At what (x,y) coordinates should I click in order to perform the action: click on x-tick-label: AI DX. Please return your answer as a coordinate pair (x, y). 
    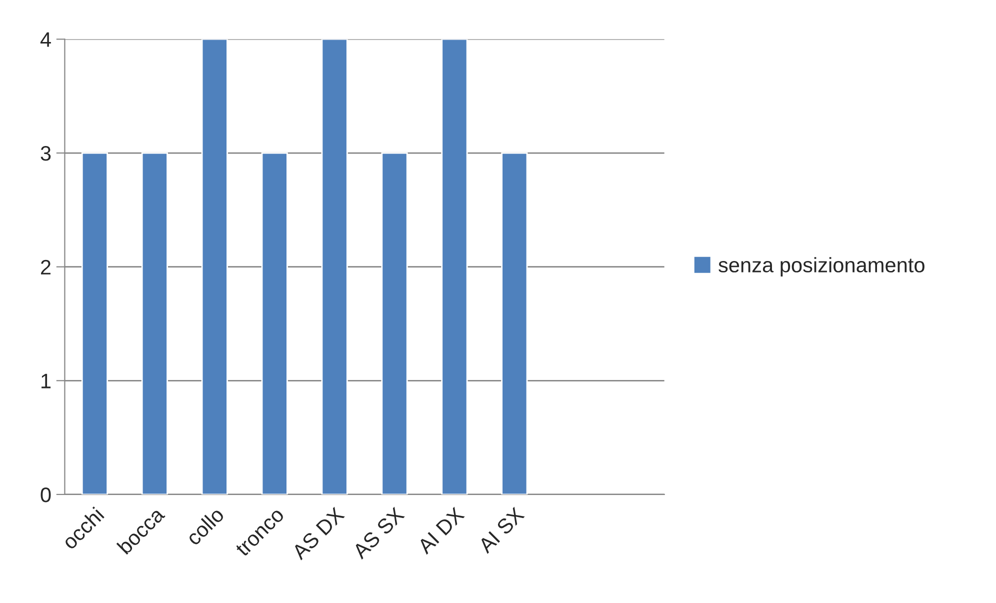
    Looking at the image, I should click on (440, 530).